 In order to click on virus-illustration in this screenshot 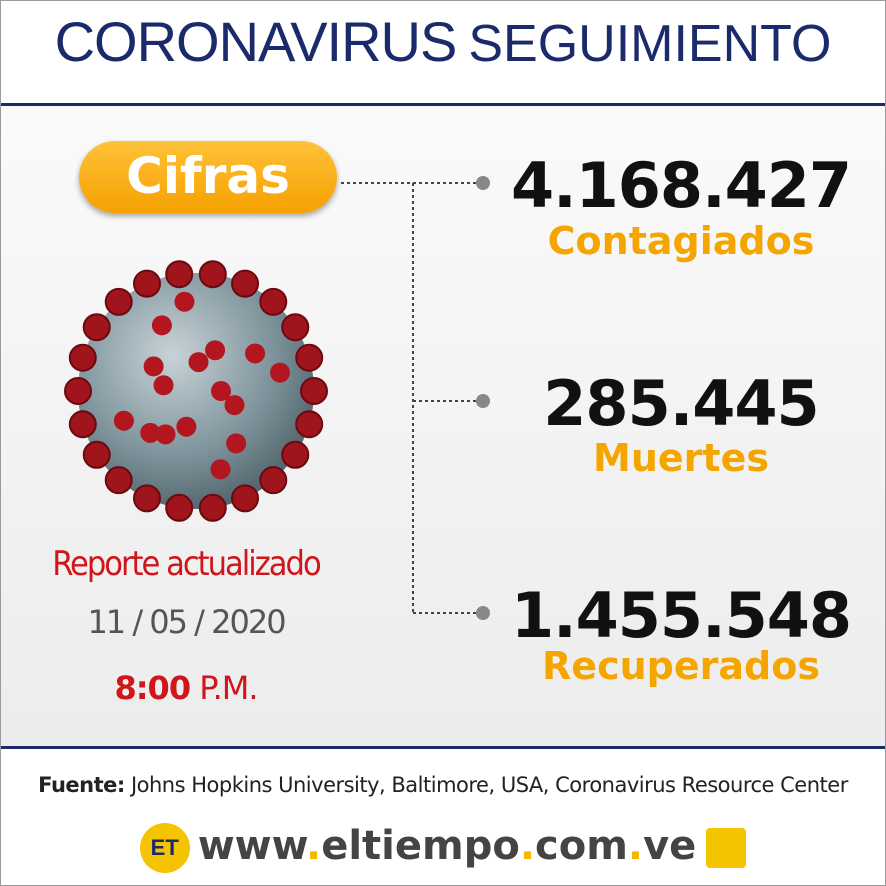, I will do `click(196, 391)`.